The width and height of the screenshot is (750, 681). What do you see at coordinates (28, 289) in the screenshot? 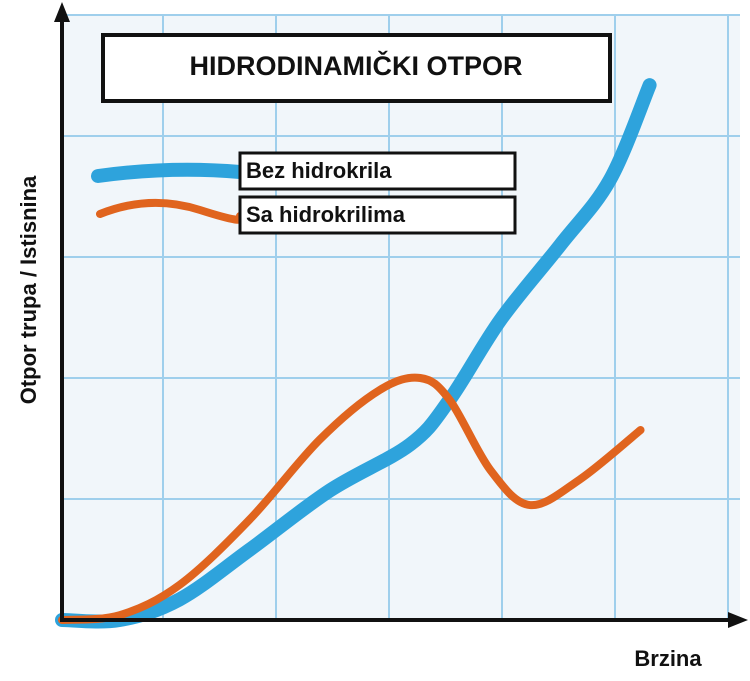
I see `y-axis-label: Otpor trupa / Istisnina` at bounding box center [28, 289].